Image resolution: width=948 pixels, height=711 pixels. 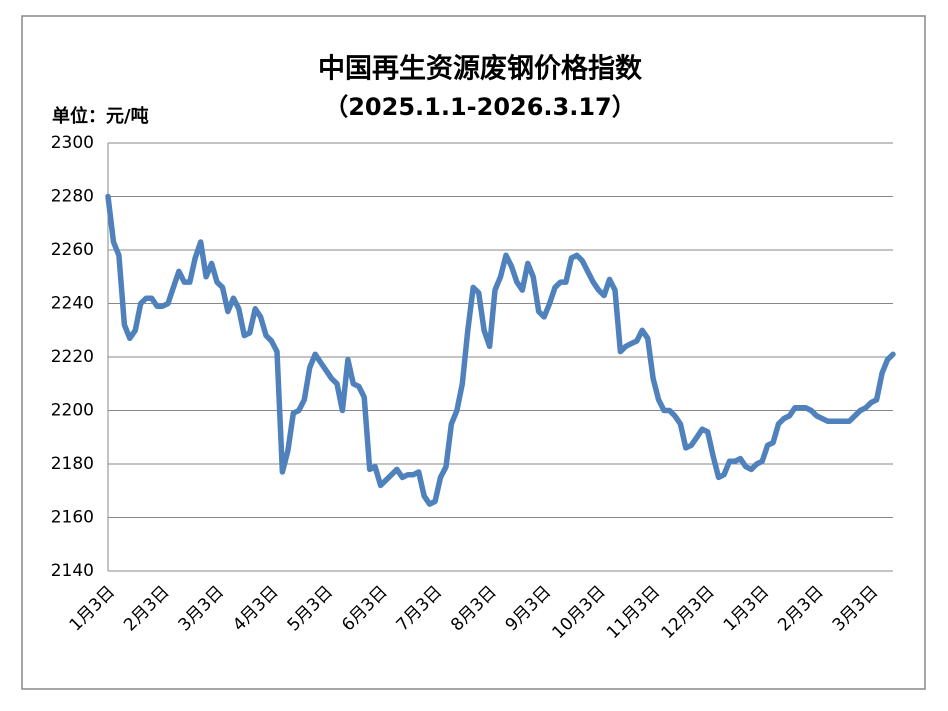 I want to click on chart-subtitle: （2025.1.1-2026.3.17）, so click(x=480, y=107).